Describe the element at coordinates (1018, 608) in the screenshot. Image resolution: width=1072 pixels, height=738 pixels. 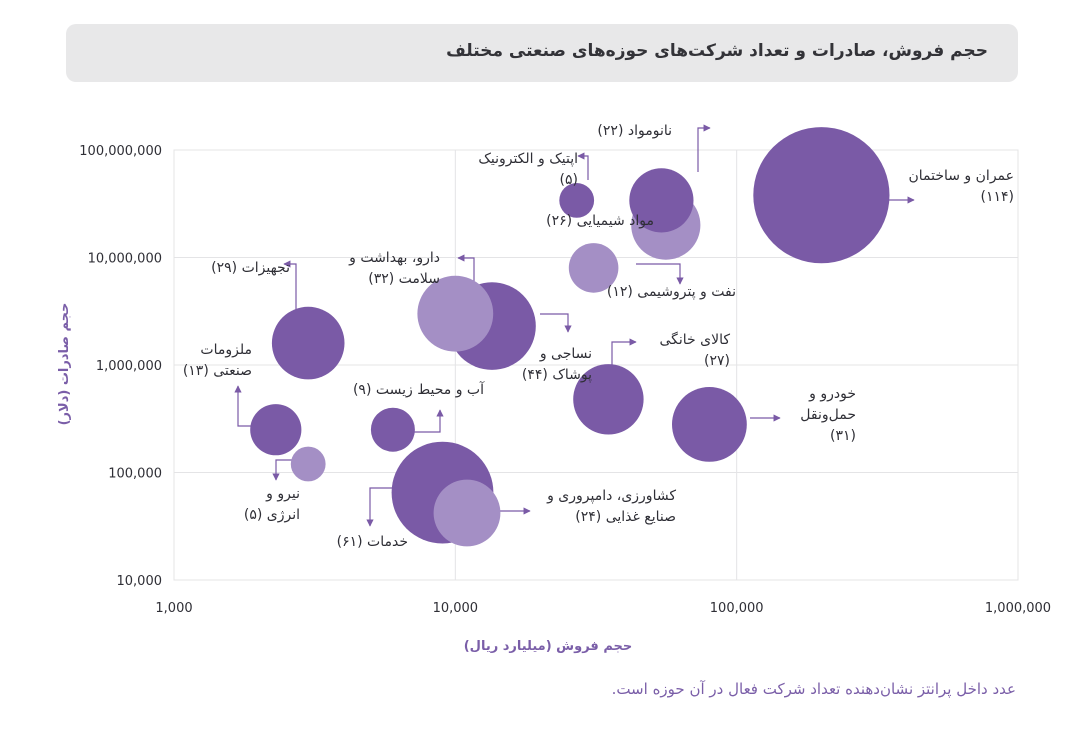
I see `x-tick-label: 1,000,000` at that location.